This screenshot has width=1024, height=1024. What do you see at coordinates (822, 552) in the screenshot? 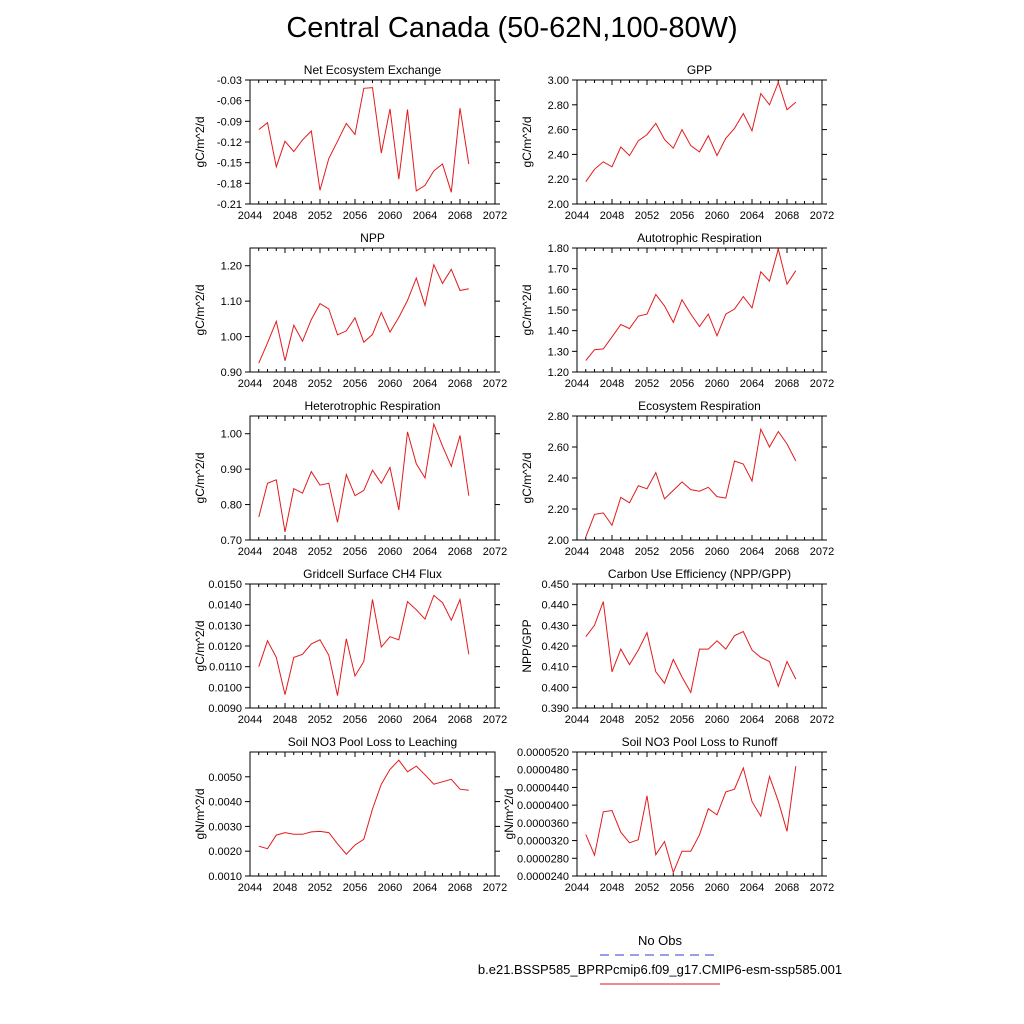
I see `ecosystem-respiration-xtick-label: 2072` at bounding box center [822, 552].